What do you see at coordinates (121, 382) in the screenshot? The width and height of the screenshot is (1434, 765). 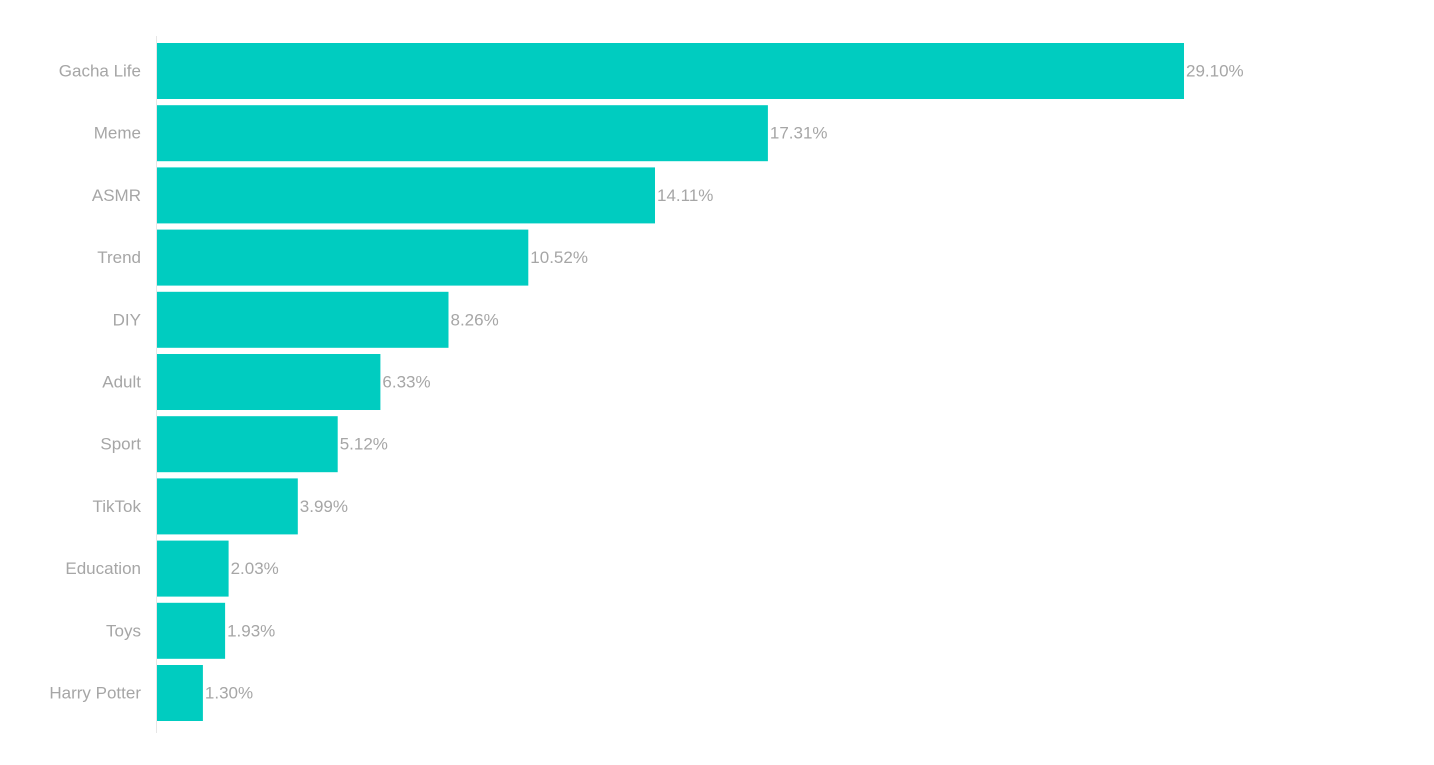 I see `category-label: Adult` at bounding box center [121, 382].